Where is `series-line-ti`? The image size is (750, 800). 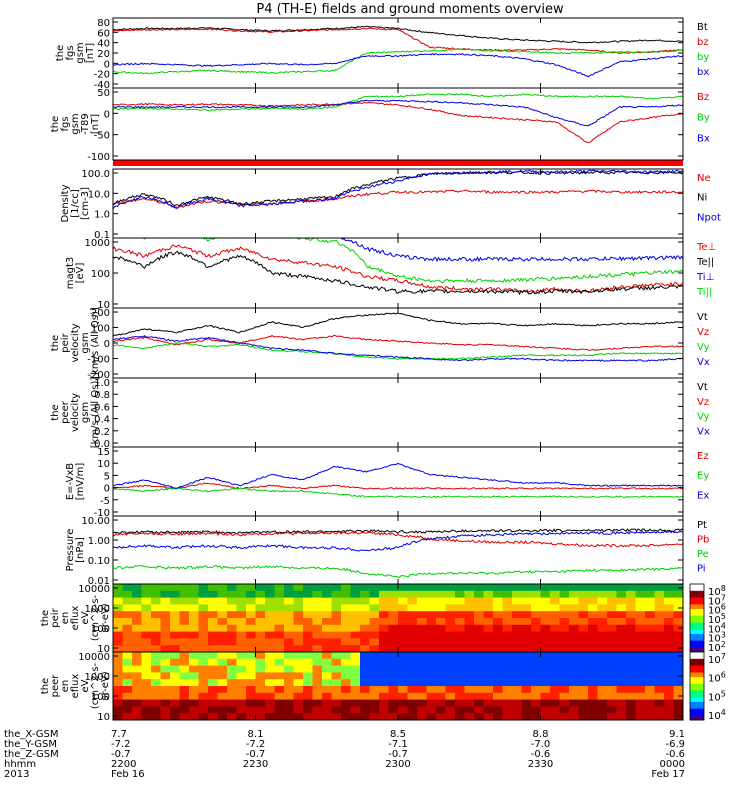
series-line-ti is located at coordinates (398, 260).